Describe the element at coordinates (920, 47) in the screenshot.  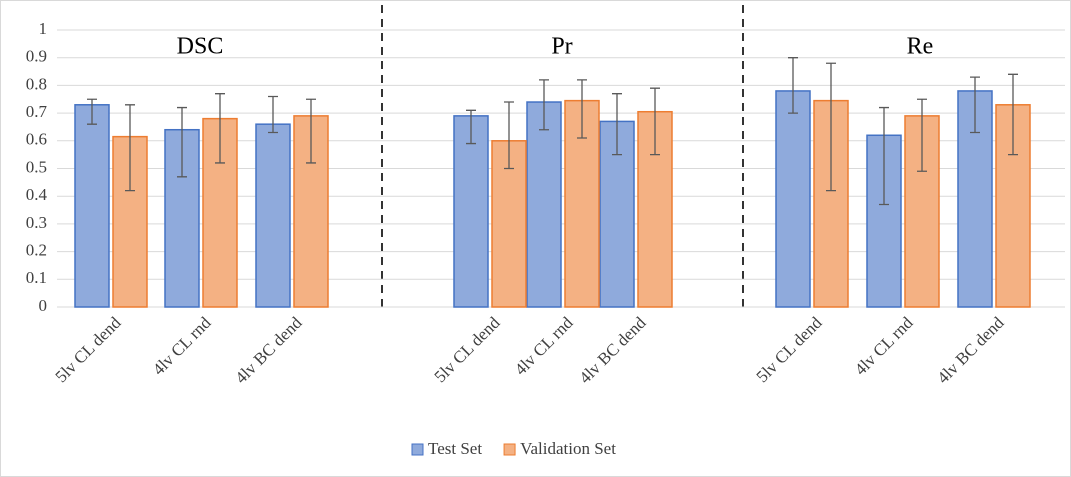
I see `panel-title: Re` at that location.